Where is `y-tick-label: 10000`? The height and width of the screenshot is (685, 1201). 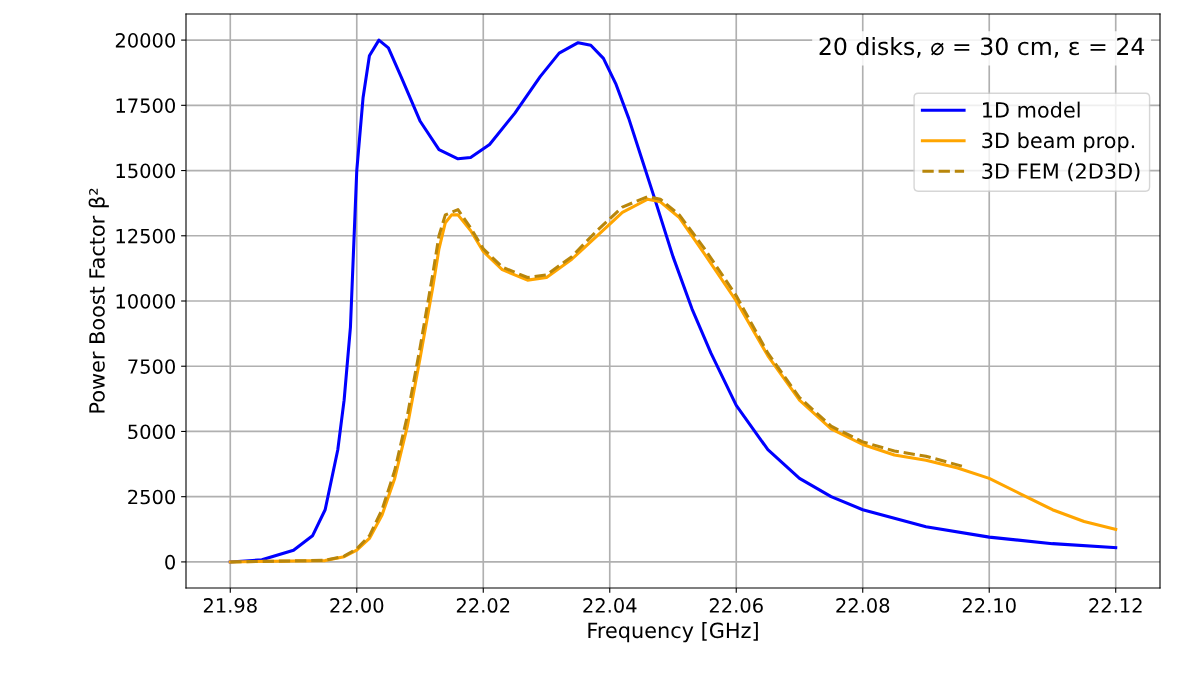
y-tick-label: 10000 is located at coordinates (145, 301).